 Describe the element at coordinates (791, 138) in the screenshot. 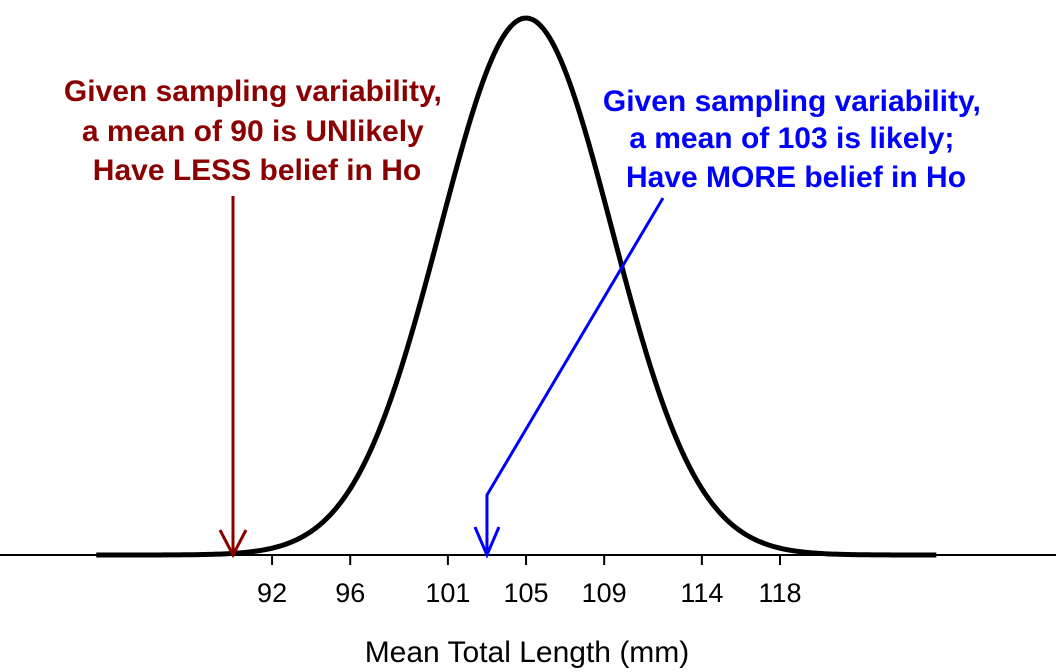

I see `annotation-likely-line-2: a mean of 103 is likely;` at that location.